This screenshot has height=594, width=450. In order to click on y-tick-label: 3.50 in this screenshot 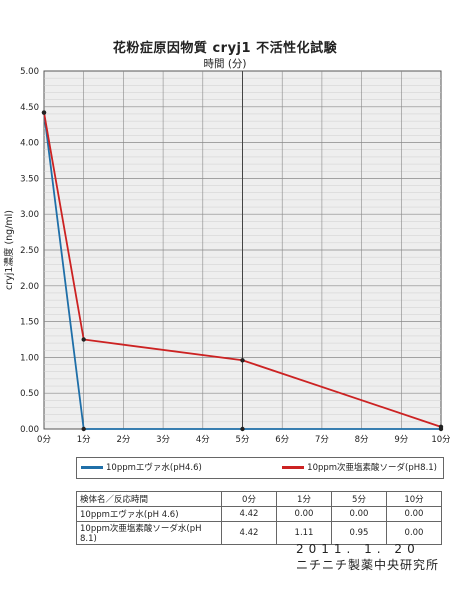, I will do `click(29, 179)`.